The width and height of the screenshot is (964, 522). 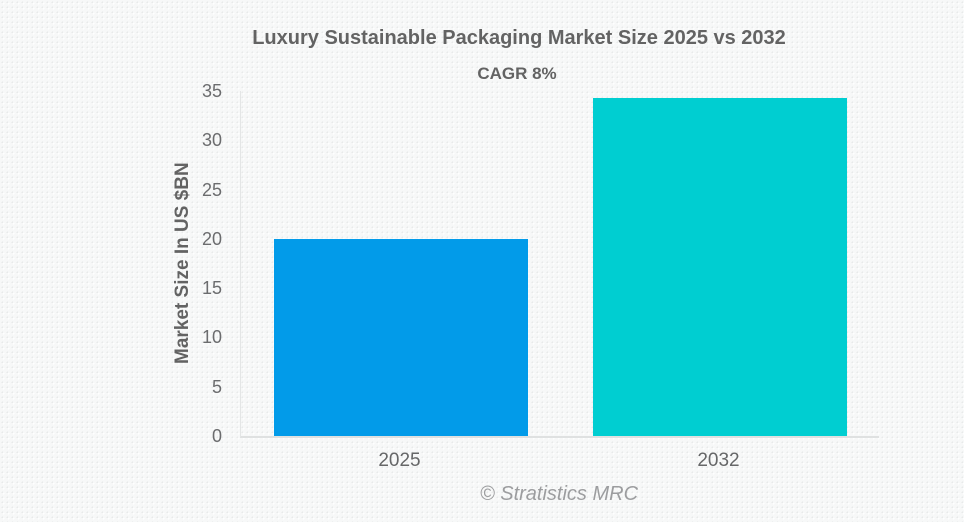 I want to click on chart-subtitle-cagr: CAGR 8%, so click(x=517, y=73).